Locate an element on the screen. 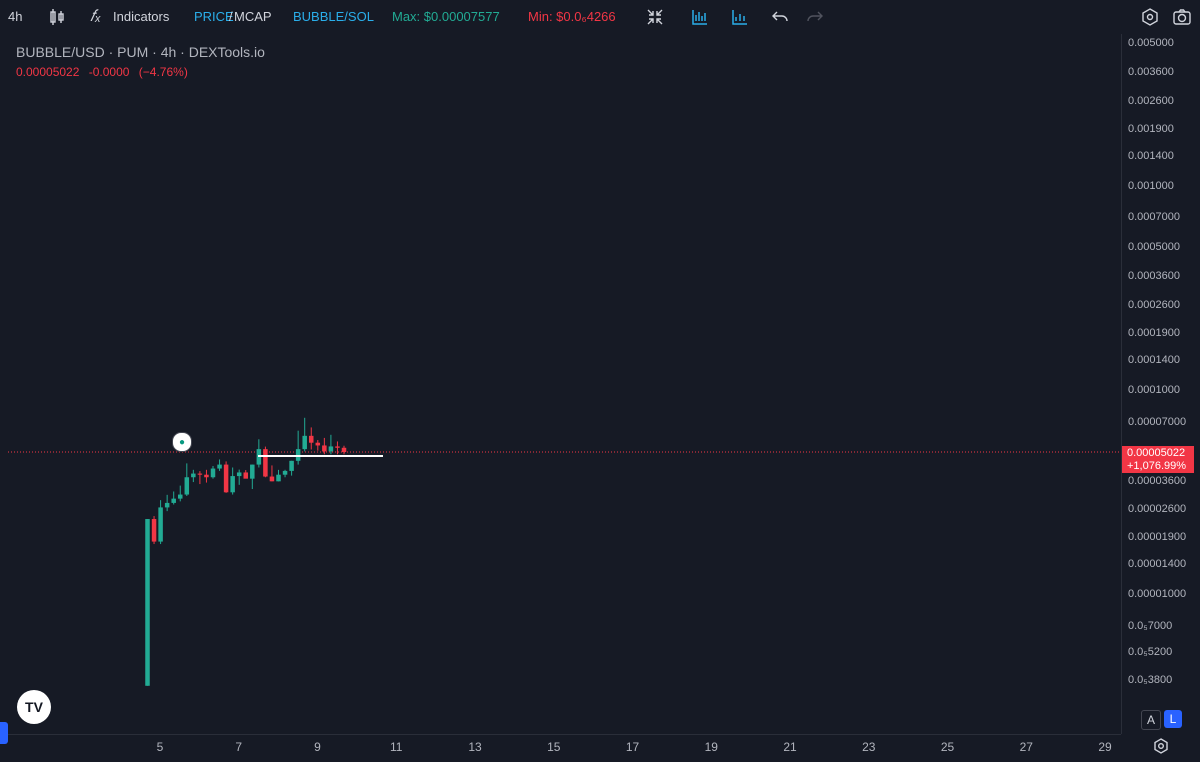 This screenshot has width=1200, height=762. compare-icon is located at coordinates (740, 17).